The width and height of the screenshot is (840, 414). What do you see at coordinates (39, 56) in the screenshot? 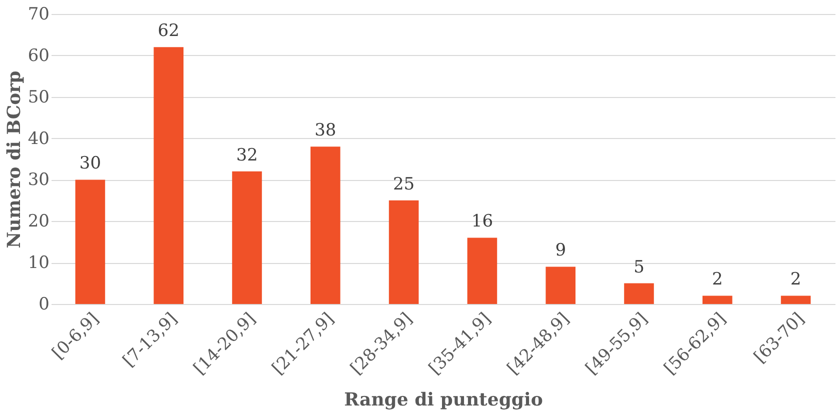
I see `y-tick-label: 60` at bounding box center [39, 56].